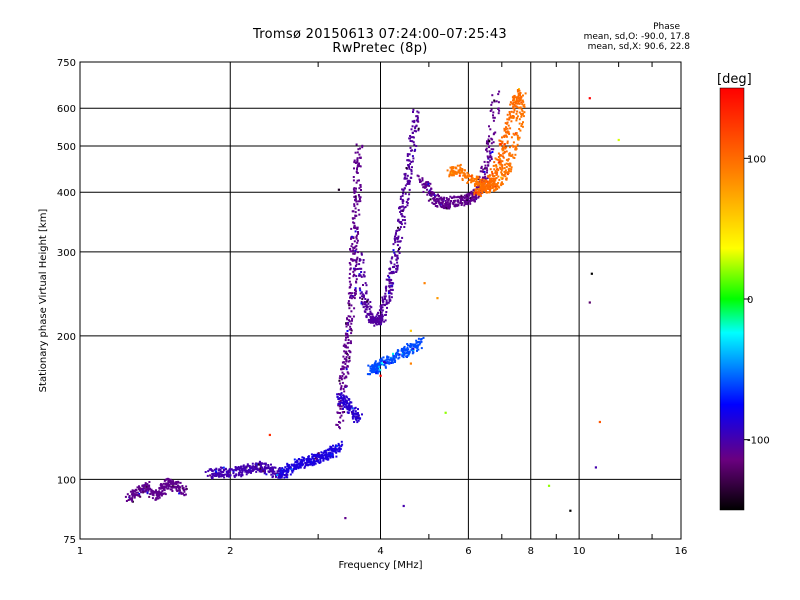 The height and width of the screenshot is (600, 800). What do you see at coordinates (66, 109) in the screenshot?
I see `y-tick-label: 600` at bounding box center [66, 109].